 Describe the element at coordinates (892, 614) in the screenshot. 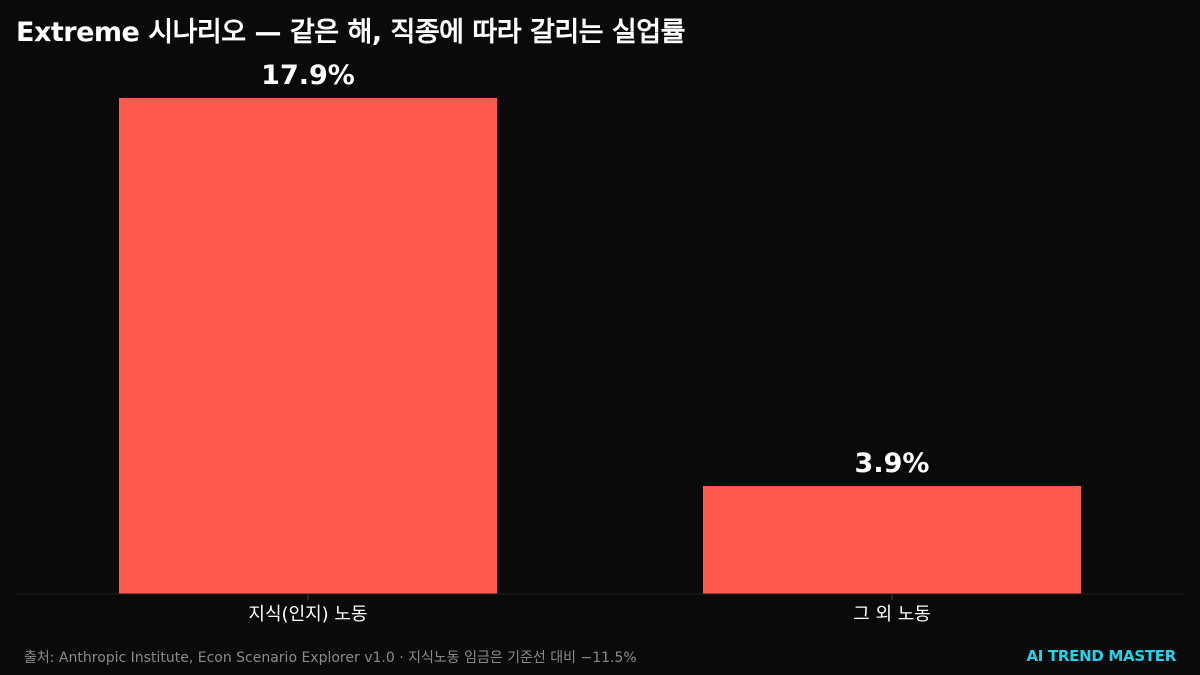

I see `category-label-2: 그 외 노동` at that location.